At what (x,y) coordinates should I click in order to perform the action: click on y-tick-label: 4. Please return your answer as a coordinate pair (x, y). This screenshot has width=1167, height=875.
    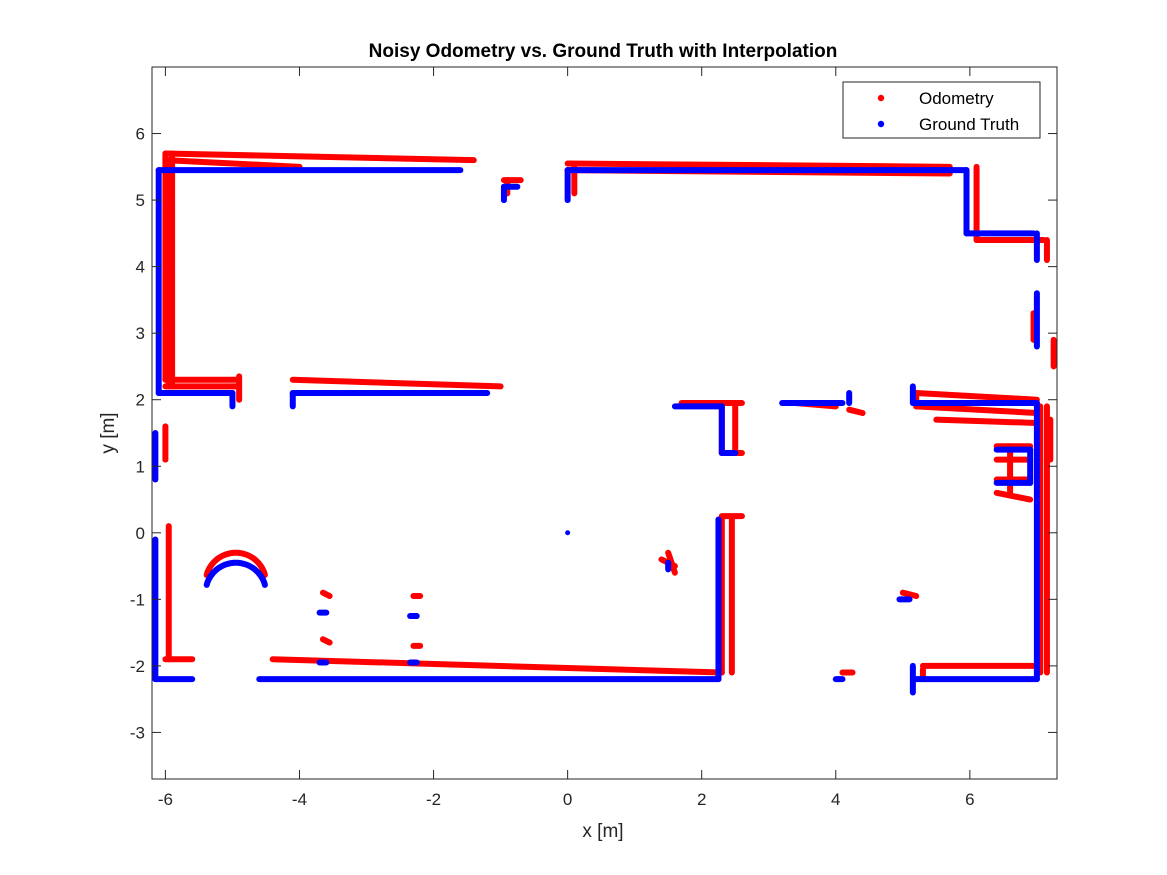
    Looking at the image, I should click on (140, 267).